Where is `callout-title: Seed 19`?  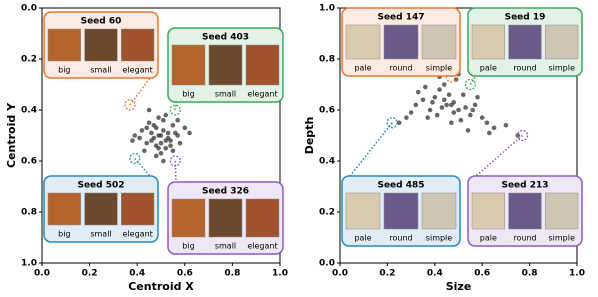
callout-title: Seed 19 is located at coordinates (525, 18).